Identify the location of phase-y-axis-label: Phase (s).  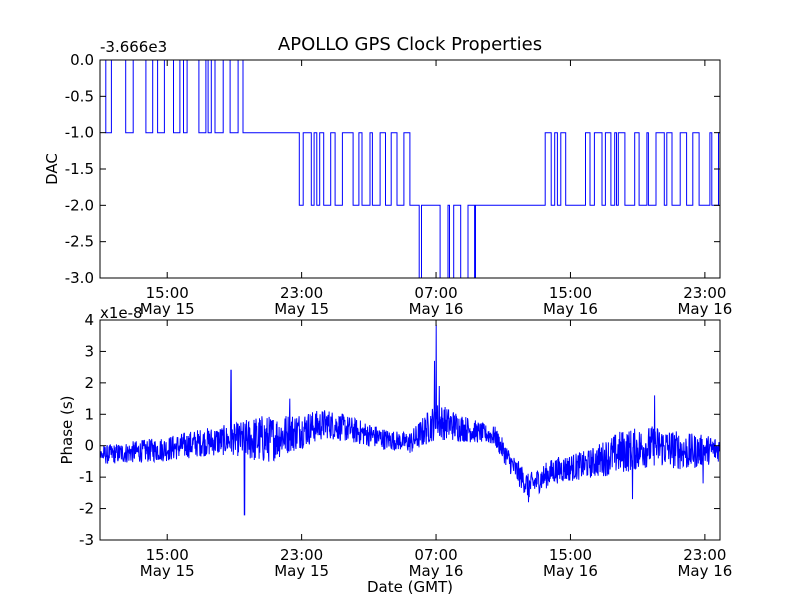
(67, 429).